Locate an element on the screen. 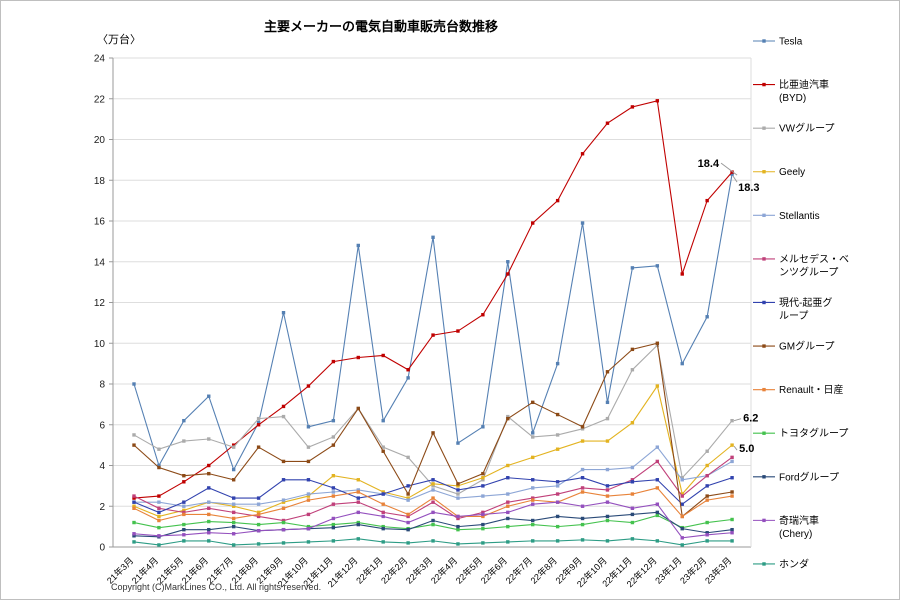 The image size is (900, 600). legend-marker-honda is located at coordinates (764, 564).